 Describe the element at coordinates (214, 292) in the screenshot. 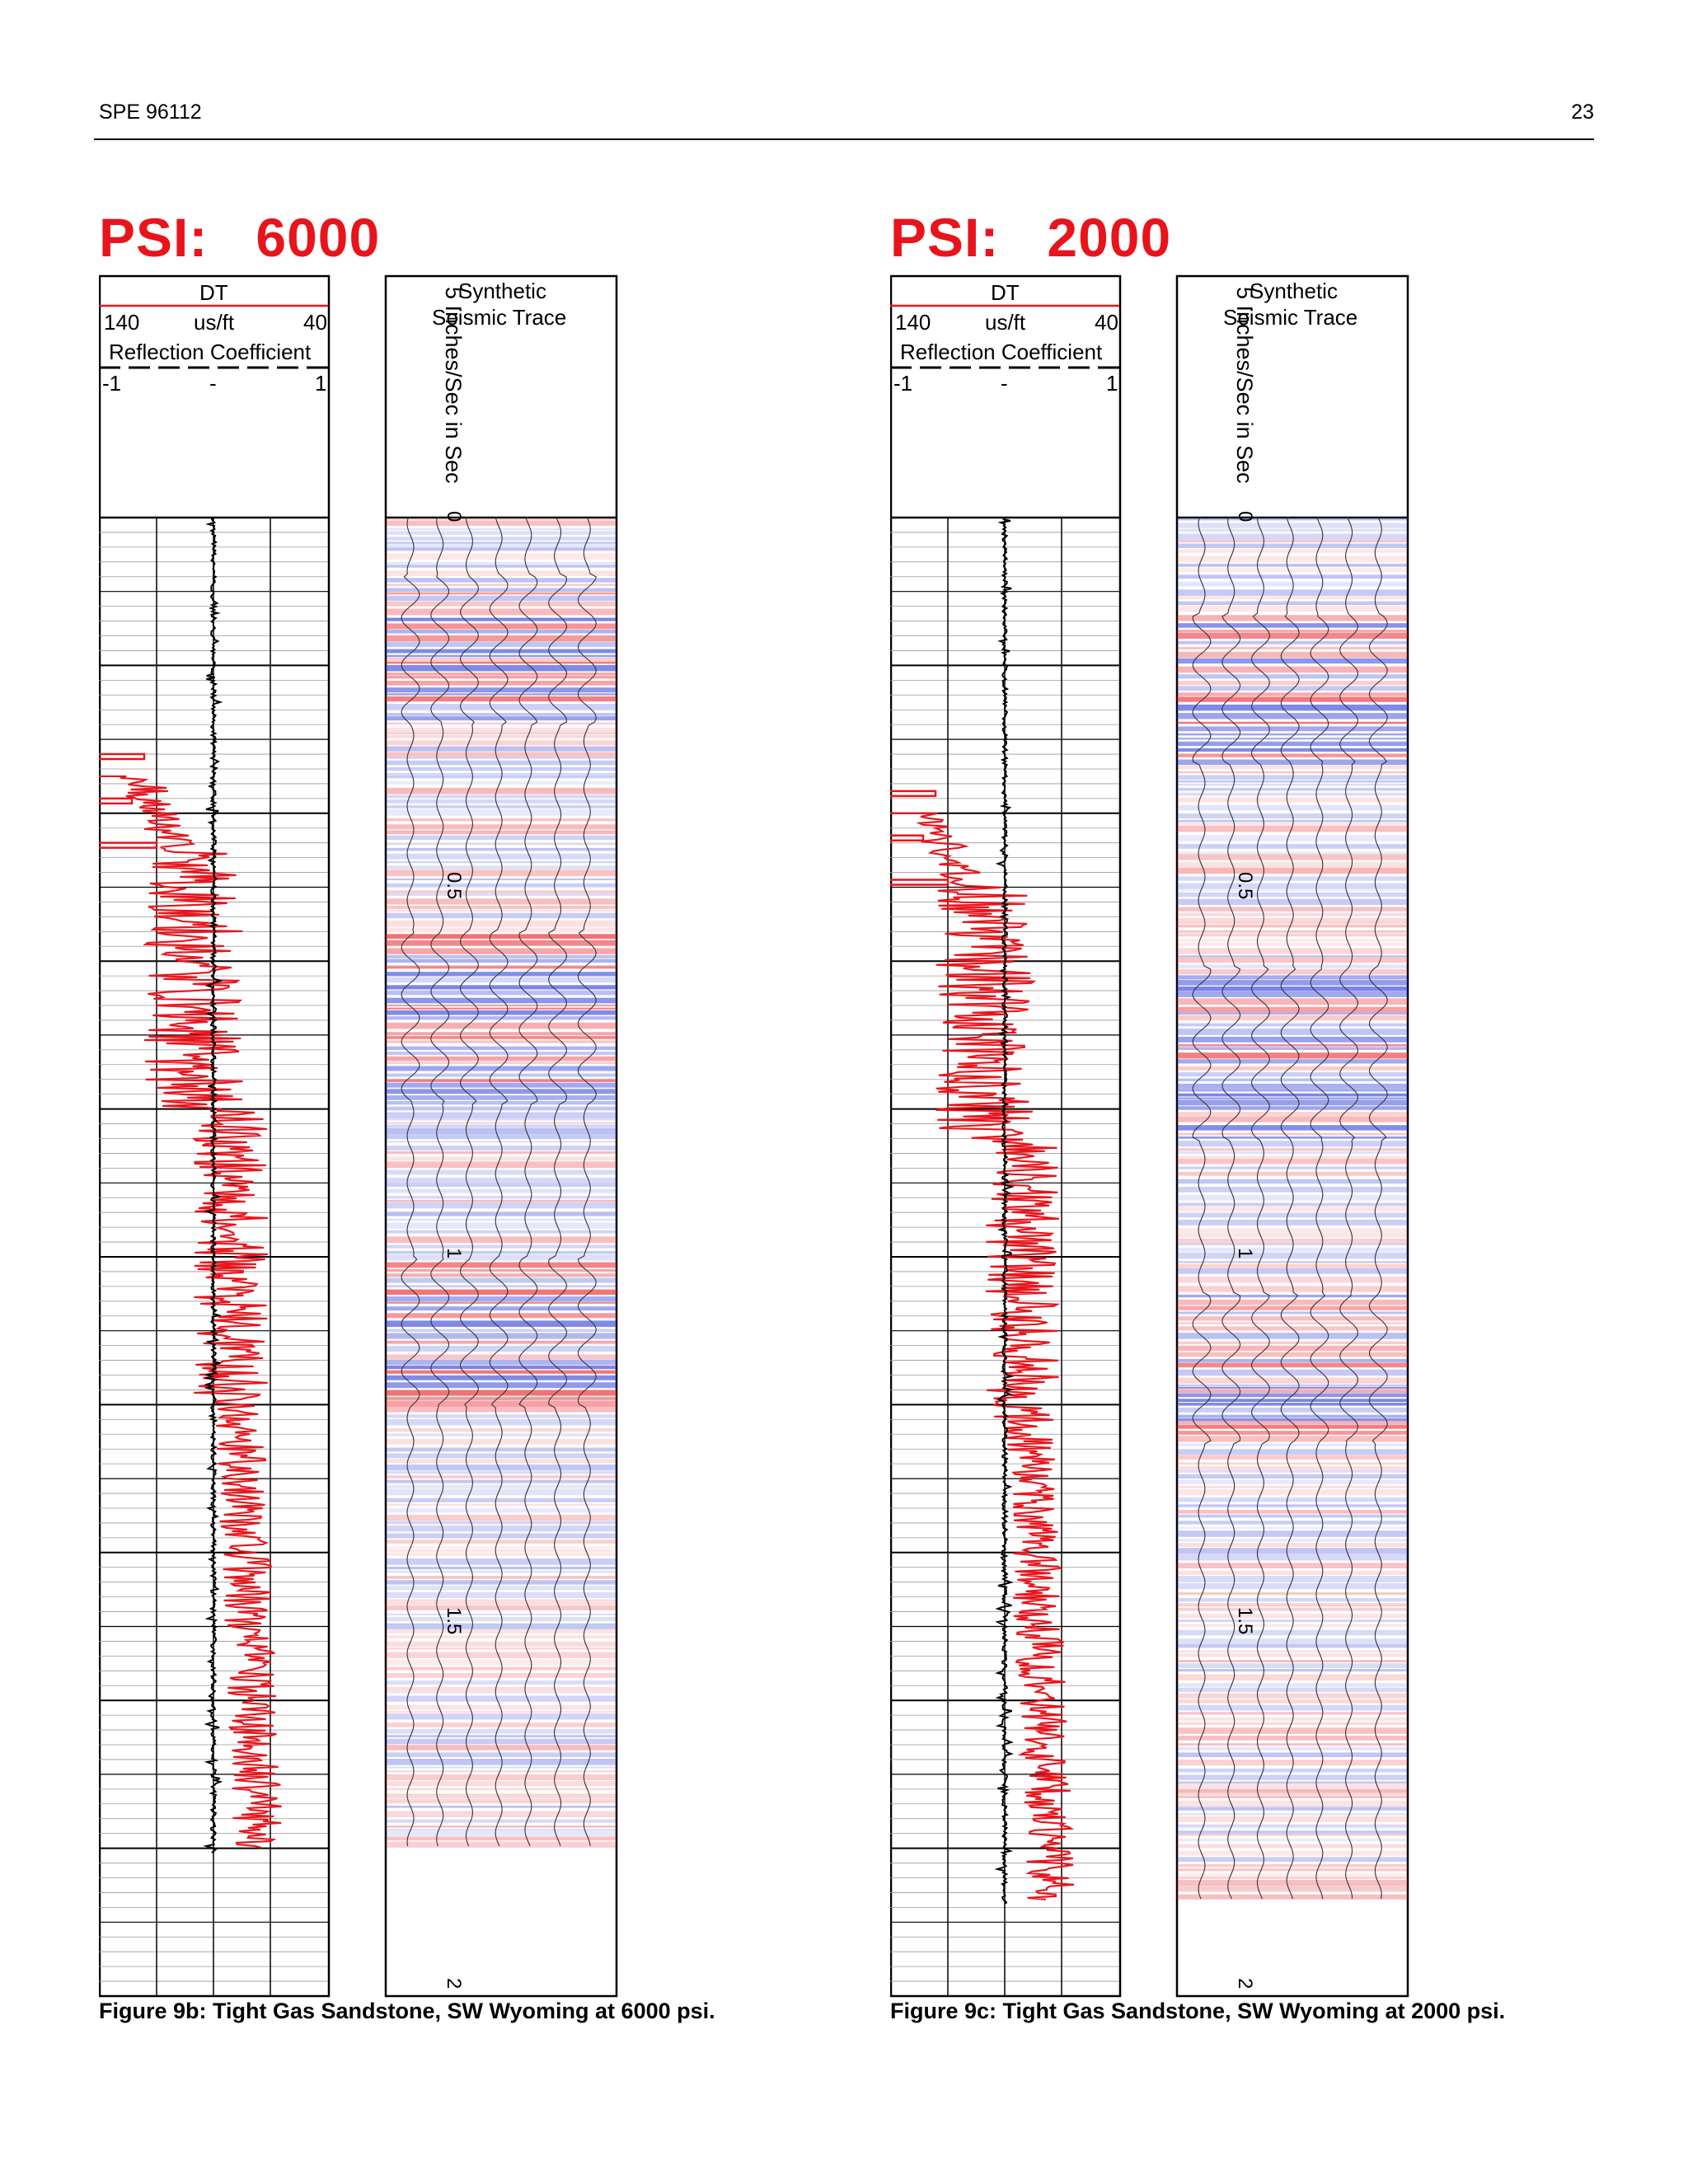

I see `dt-curve-label: DT` at that location.